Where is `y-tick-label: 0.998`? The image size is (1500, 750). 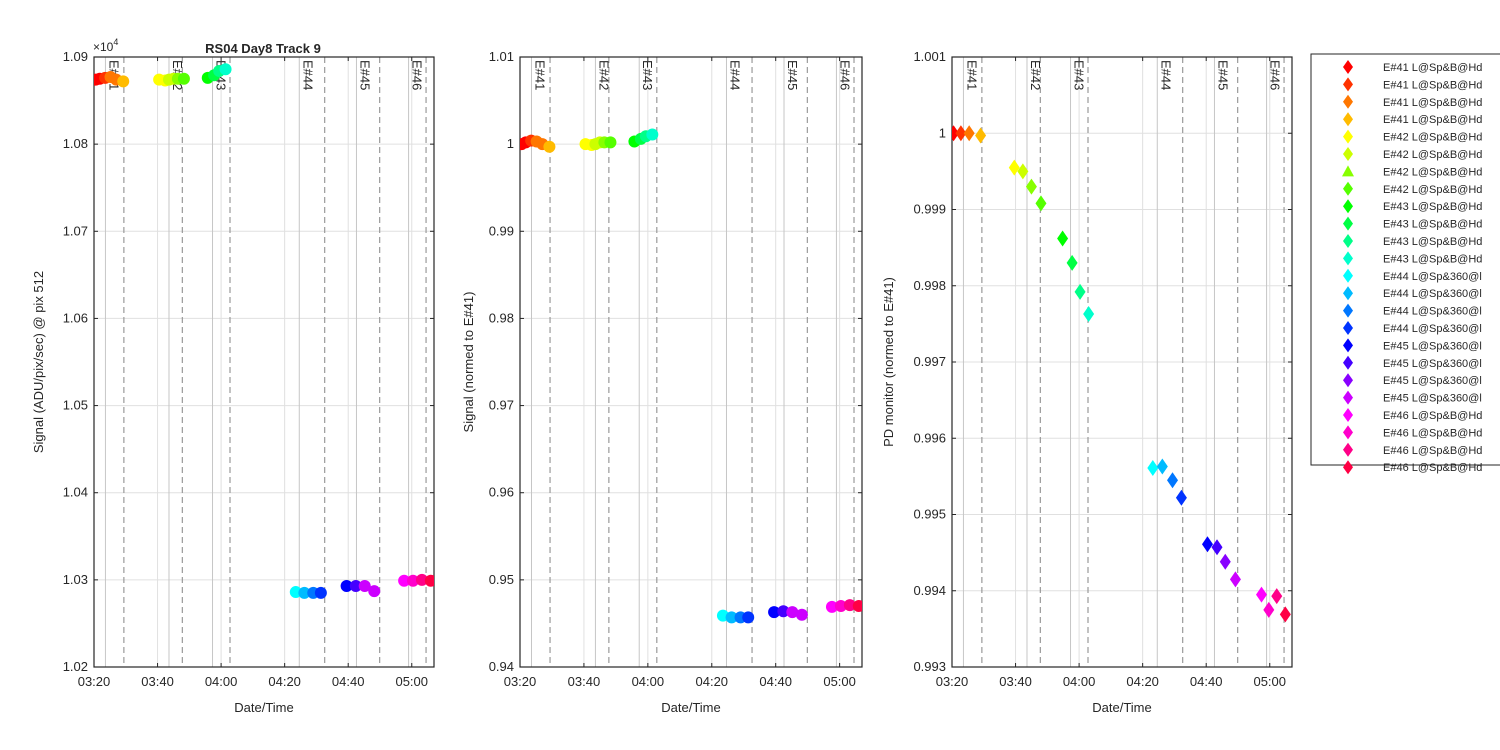 y-tick-label: 0.998 is located at coordinates (929, 285).